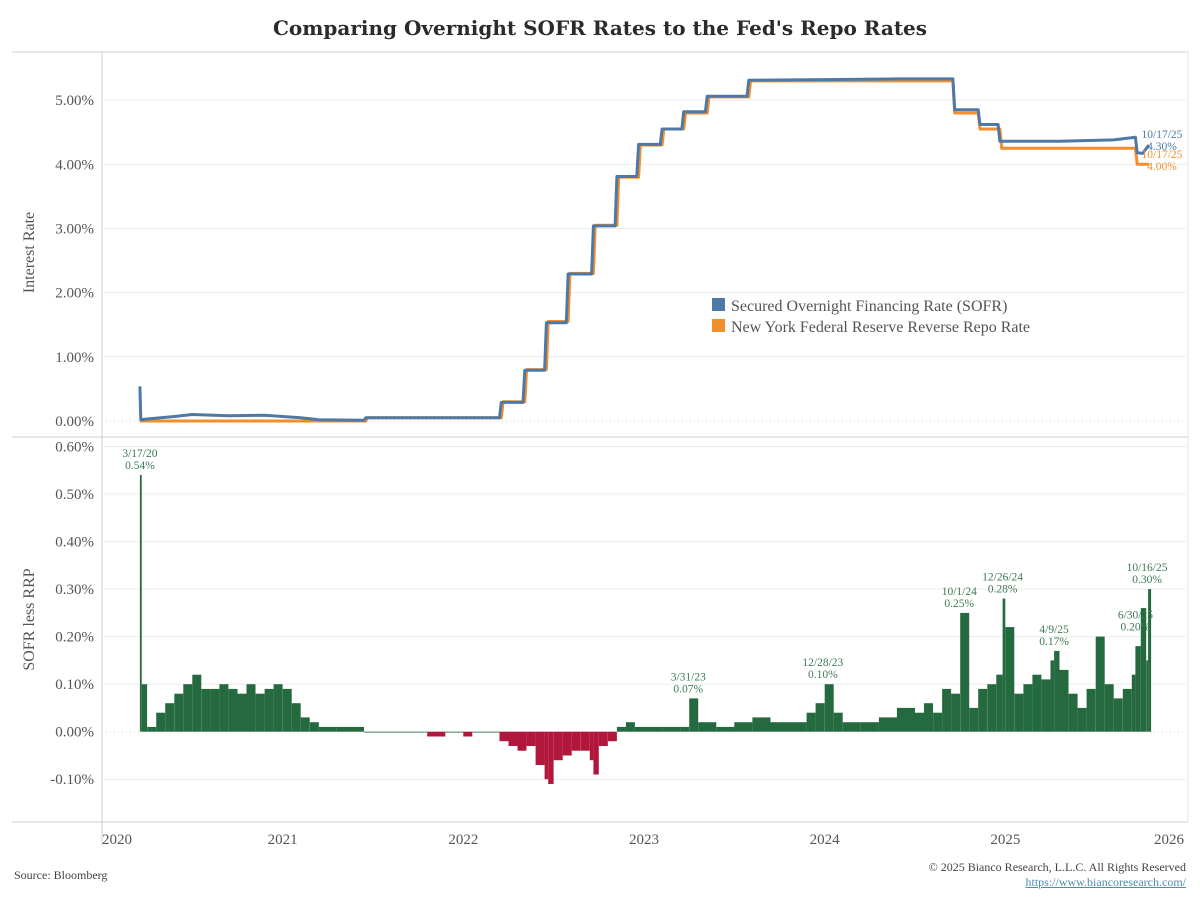  Describe the element at coordinates (29, 252) in the screenshot. I see `y-axis-title-top: Interest Rate` at that location.